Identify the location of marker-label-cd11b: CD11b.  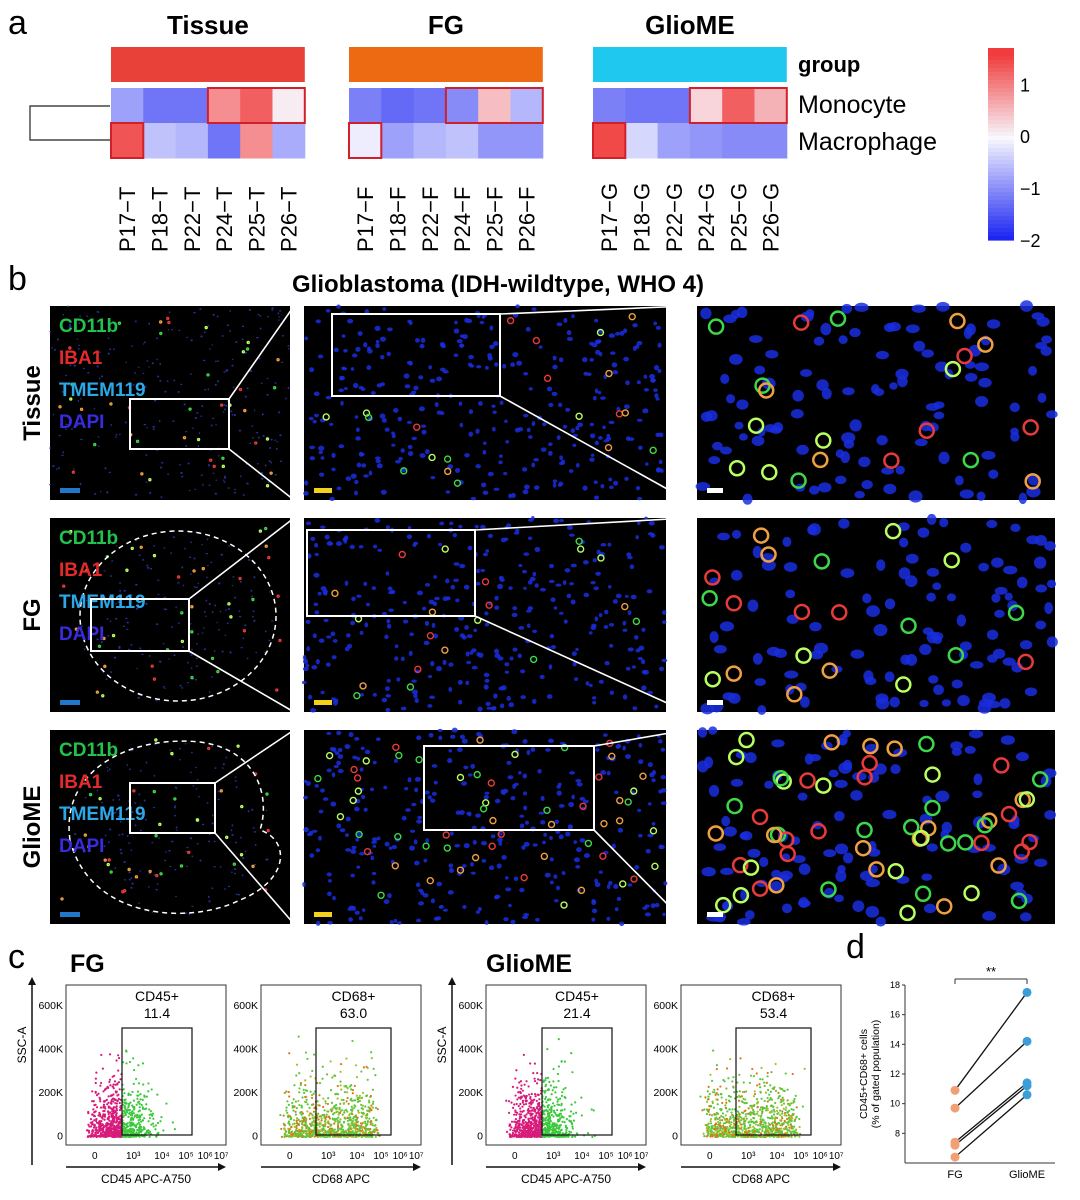
(88, 538).